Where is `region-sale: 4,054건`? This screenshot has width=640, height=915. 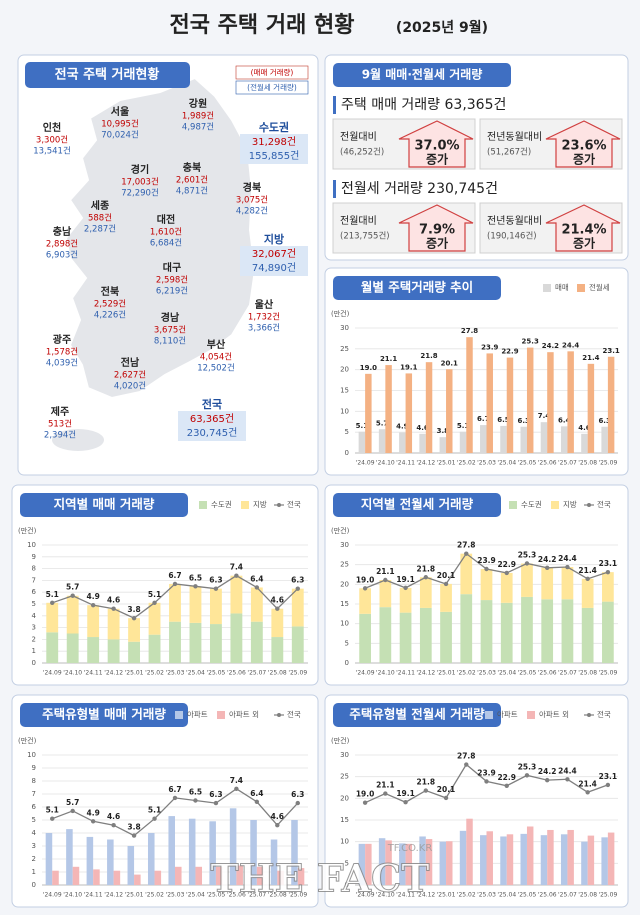
region-sale: 4,054건 is located at coordinates (216, 357).